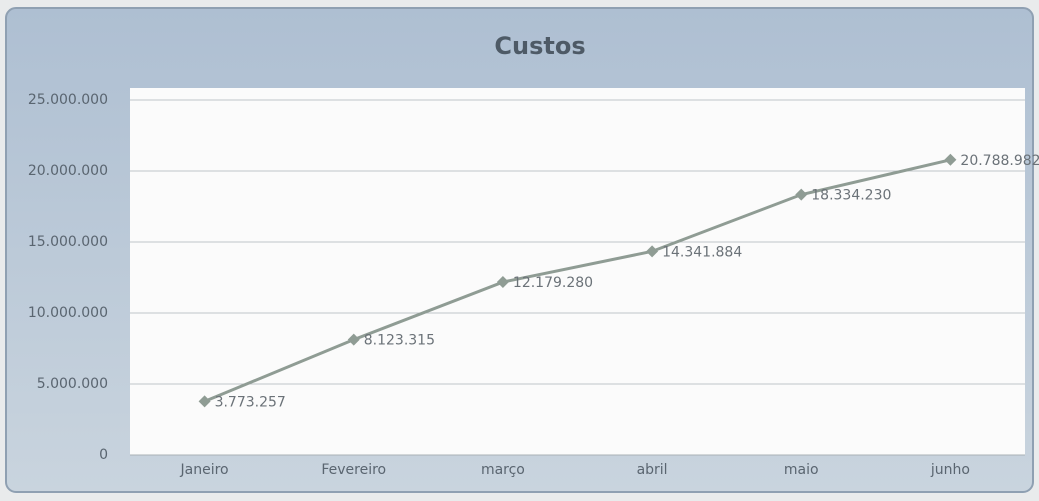 Image resolution: width=1039 pixels, height=501 pixels. I want to click on data-label: 18.334.230, so click(851, 196).